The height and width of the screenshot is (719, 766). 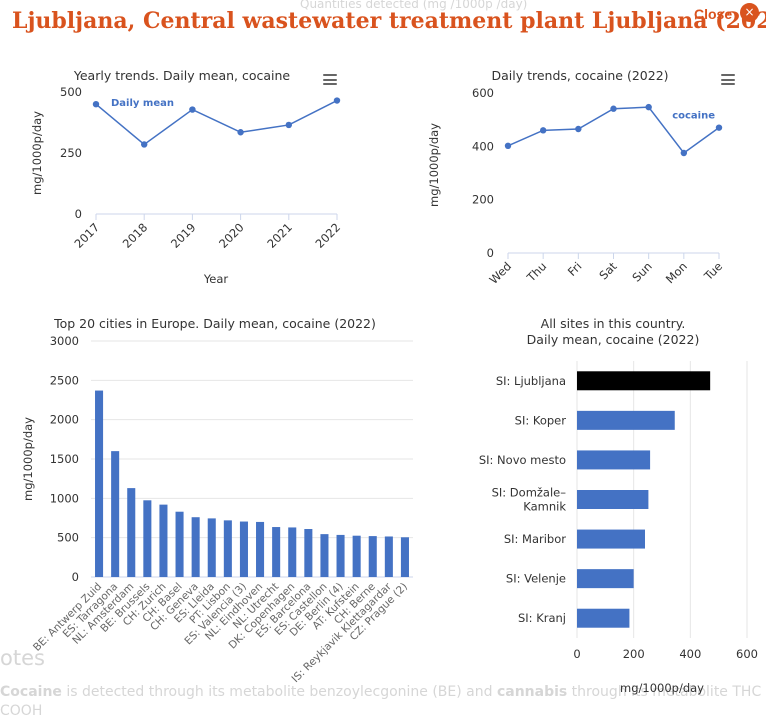 I want to click on yearly-x-tick-label: 2018, so click(x=135, y=235).